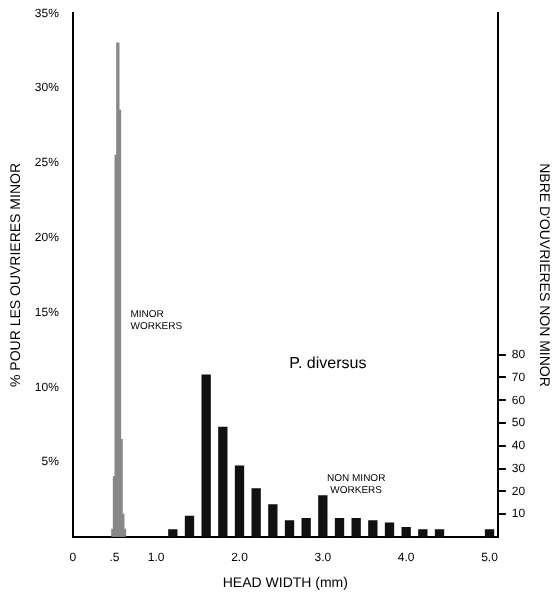 The image size is (560, 600). Describe the element at coordinates (328, 363) in the screenshot. I see `text: P. diversus` at that location.